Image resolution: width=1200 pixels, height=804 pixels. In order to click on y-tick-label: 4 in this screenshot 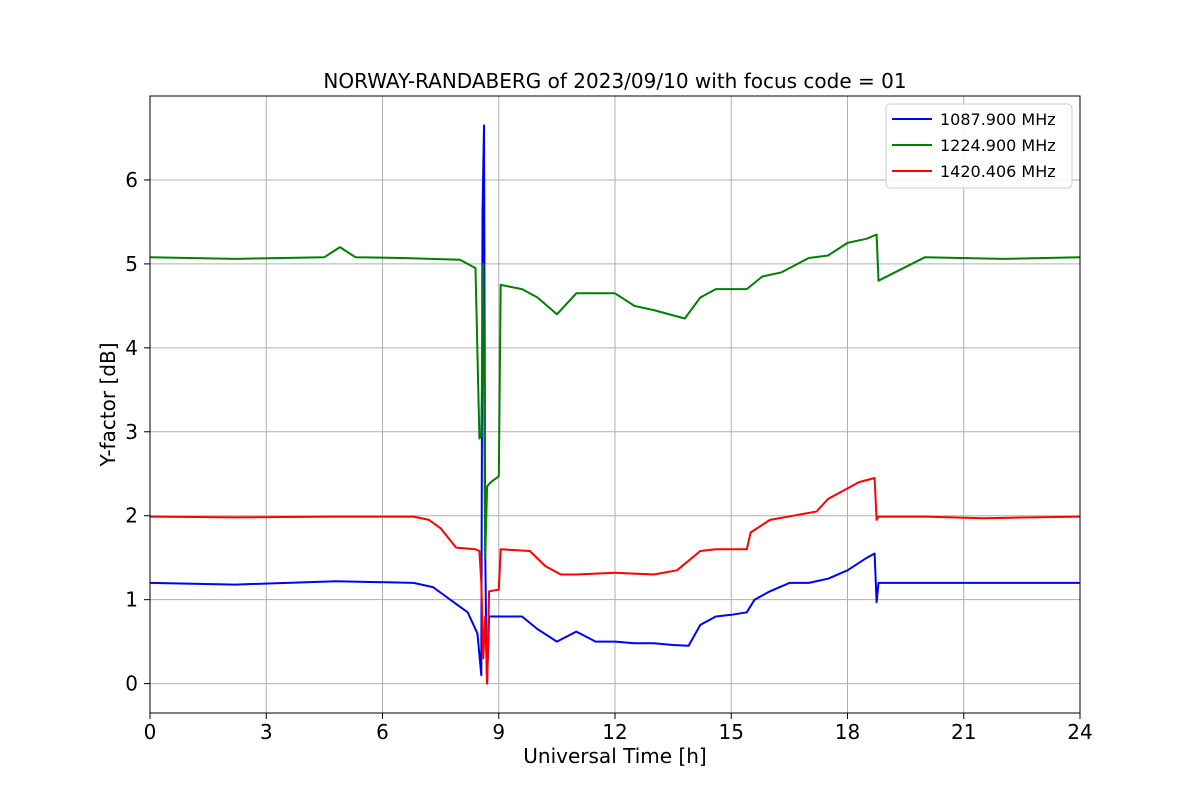, I will do `click(131, 348)`.